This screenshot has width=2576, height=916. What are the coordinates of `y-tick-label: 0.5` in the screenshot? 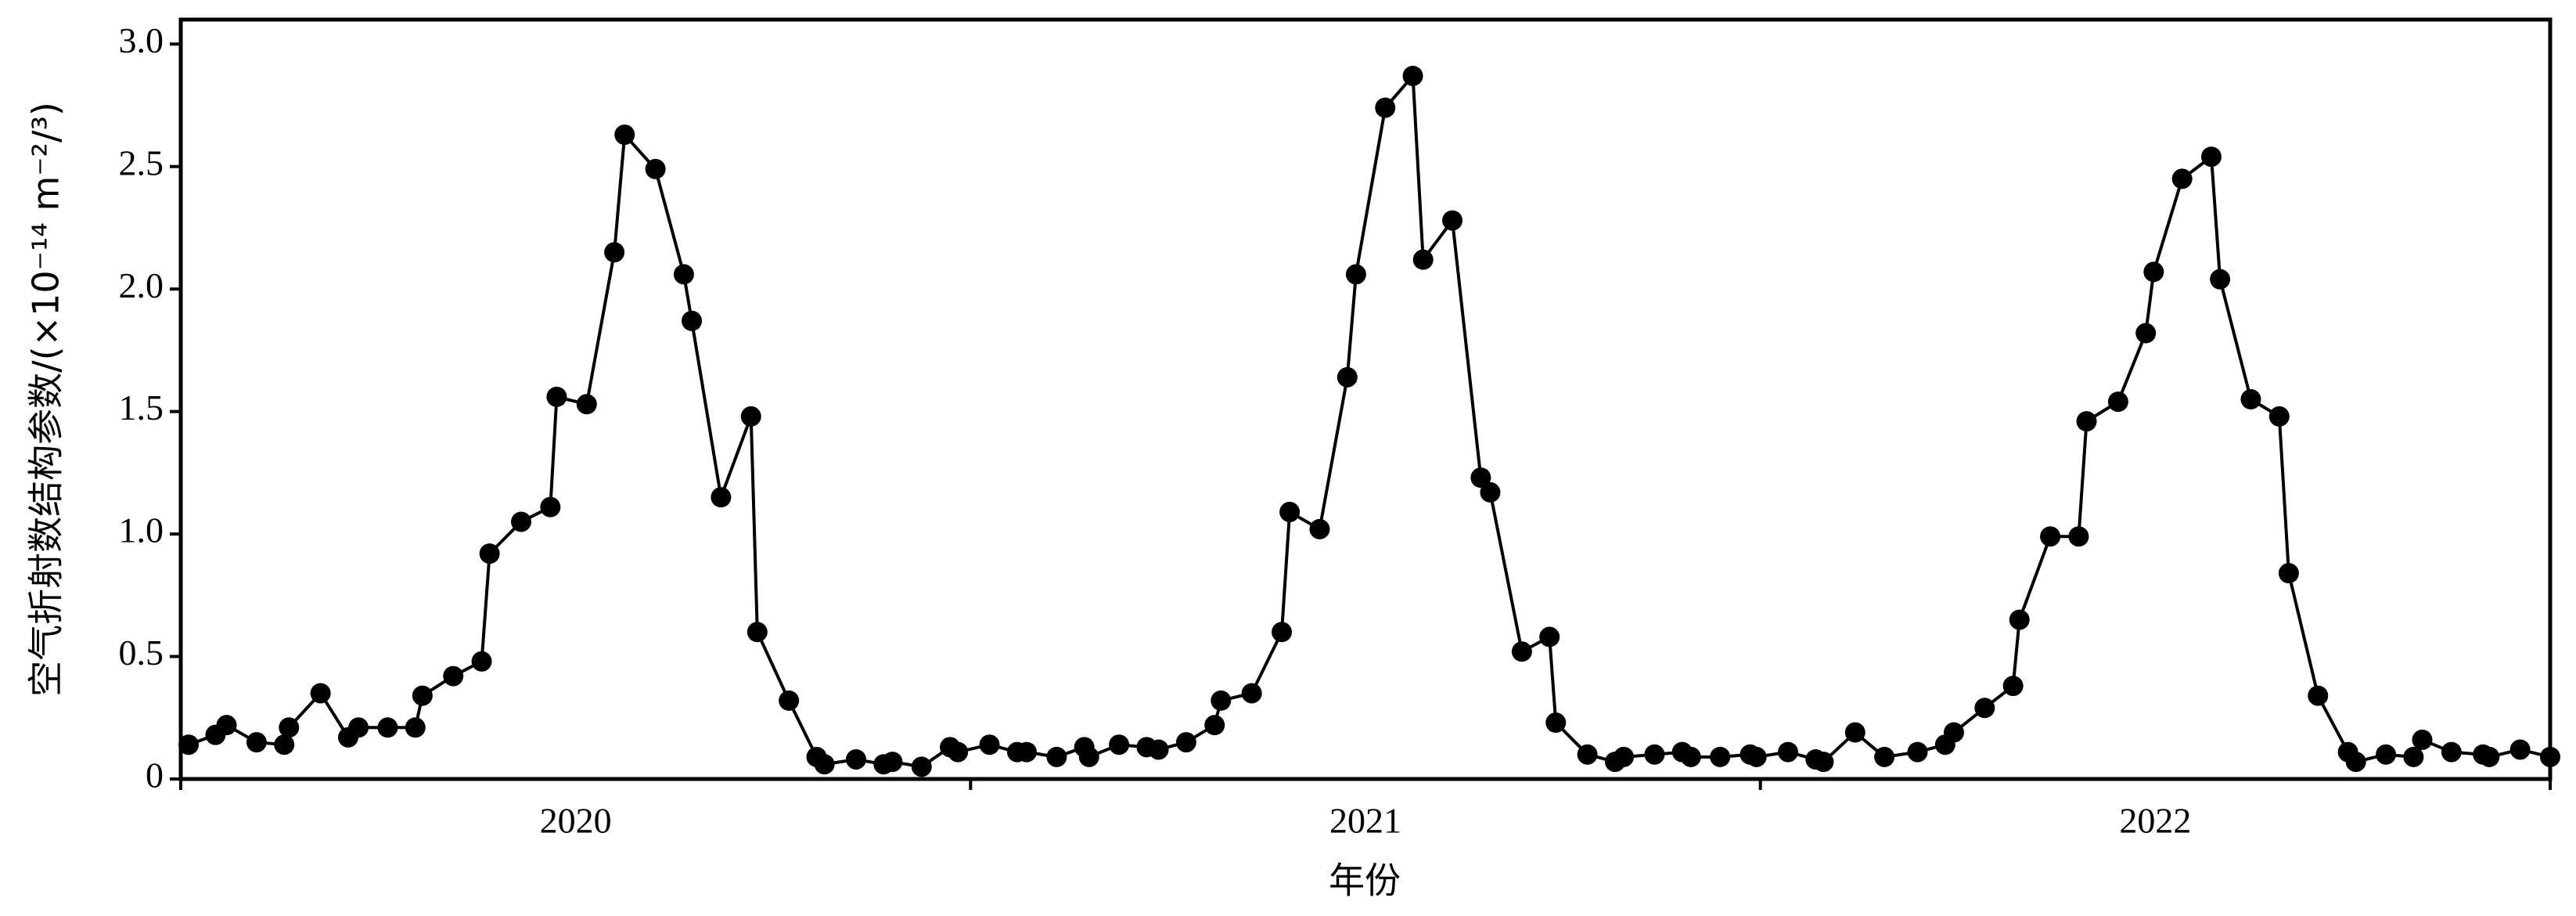 It's located at (142, 653).